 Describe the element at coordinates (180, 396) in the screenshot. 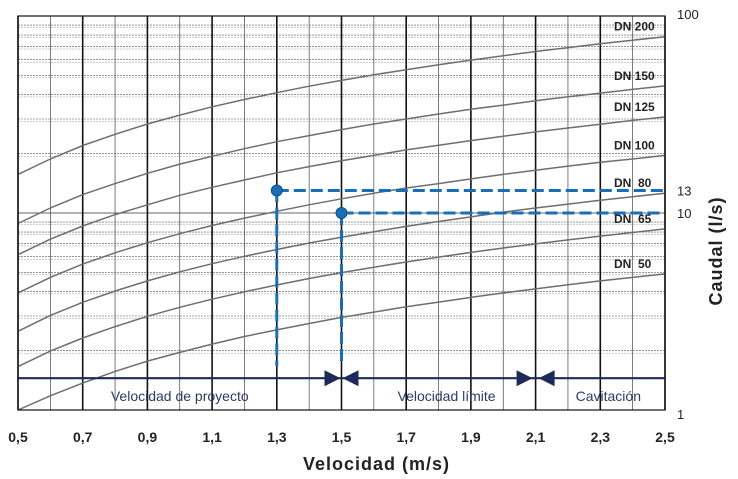

I see `zone-label: Velocidad de proyecto` at that location.